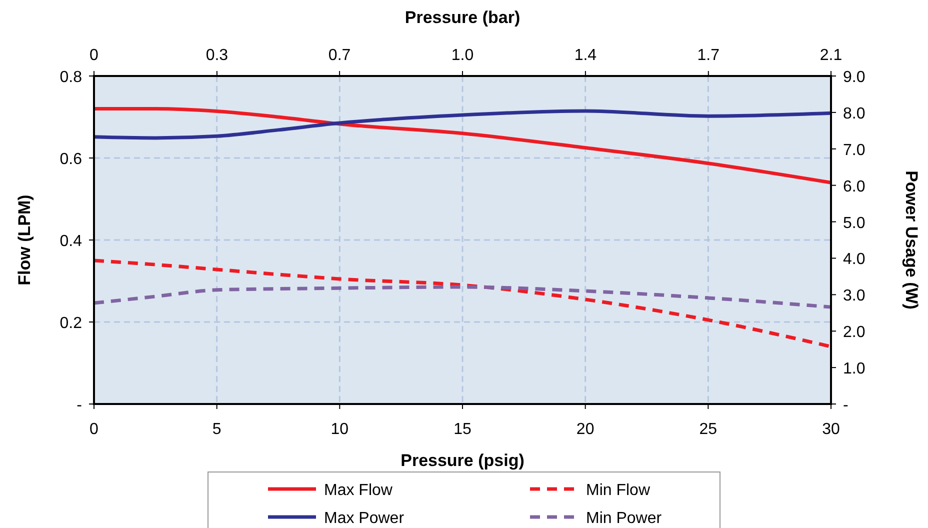 This screenshot has height=528, width=928. I want to click on y-tick-label: 0.6, so click(71, 159).